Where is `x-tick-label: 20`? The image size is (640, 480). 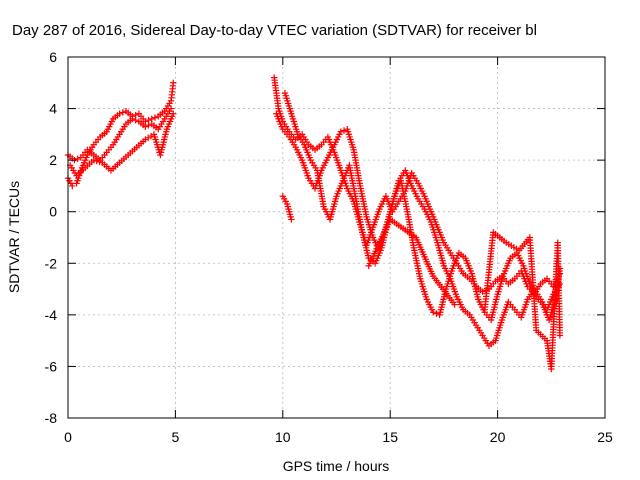
x-tick-label: 20 is located at coordinates (498, 437).